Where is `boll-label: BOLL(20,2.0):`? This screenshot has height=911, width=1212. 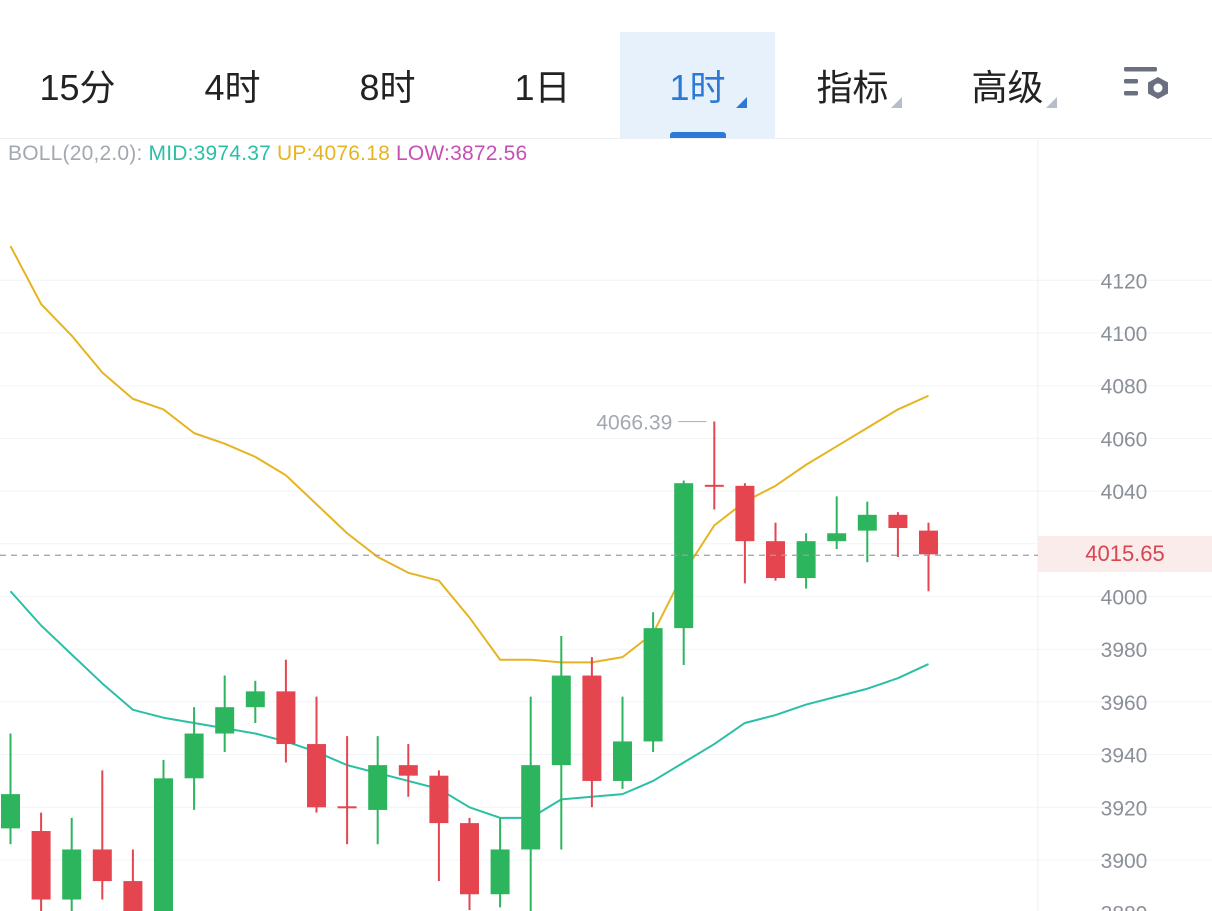
boll-label: BOLL(20,2.0): is located at coordinates (78, 153).